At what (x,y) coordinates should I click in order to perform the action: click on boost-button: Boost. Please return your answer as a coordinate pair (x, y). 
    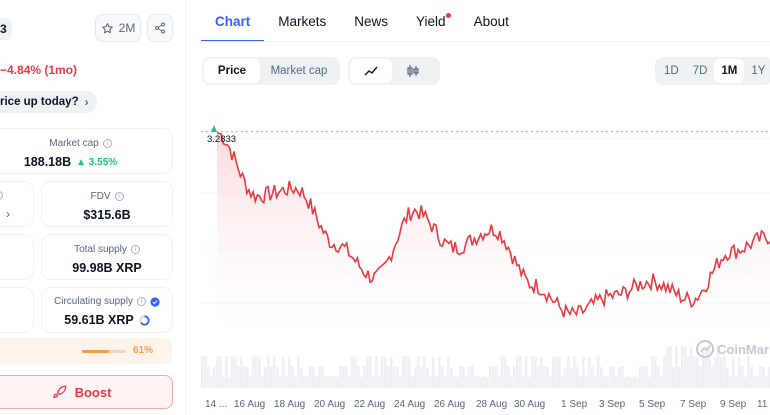
    Looking at the image, I should click on (86, 392).